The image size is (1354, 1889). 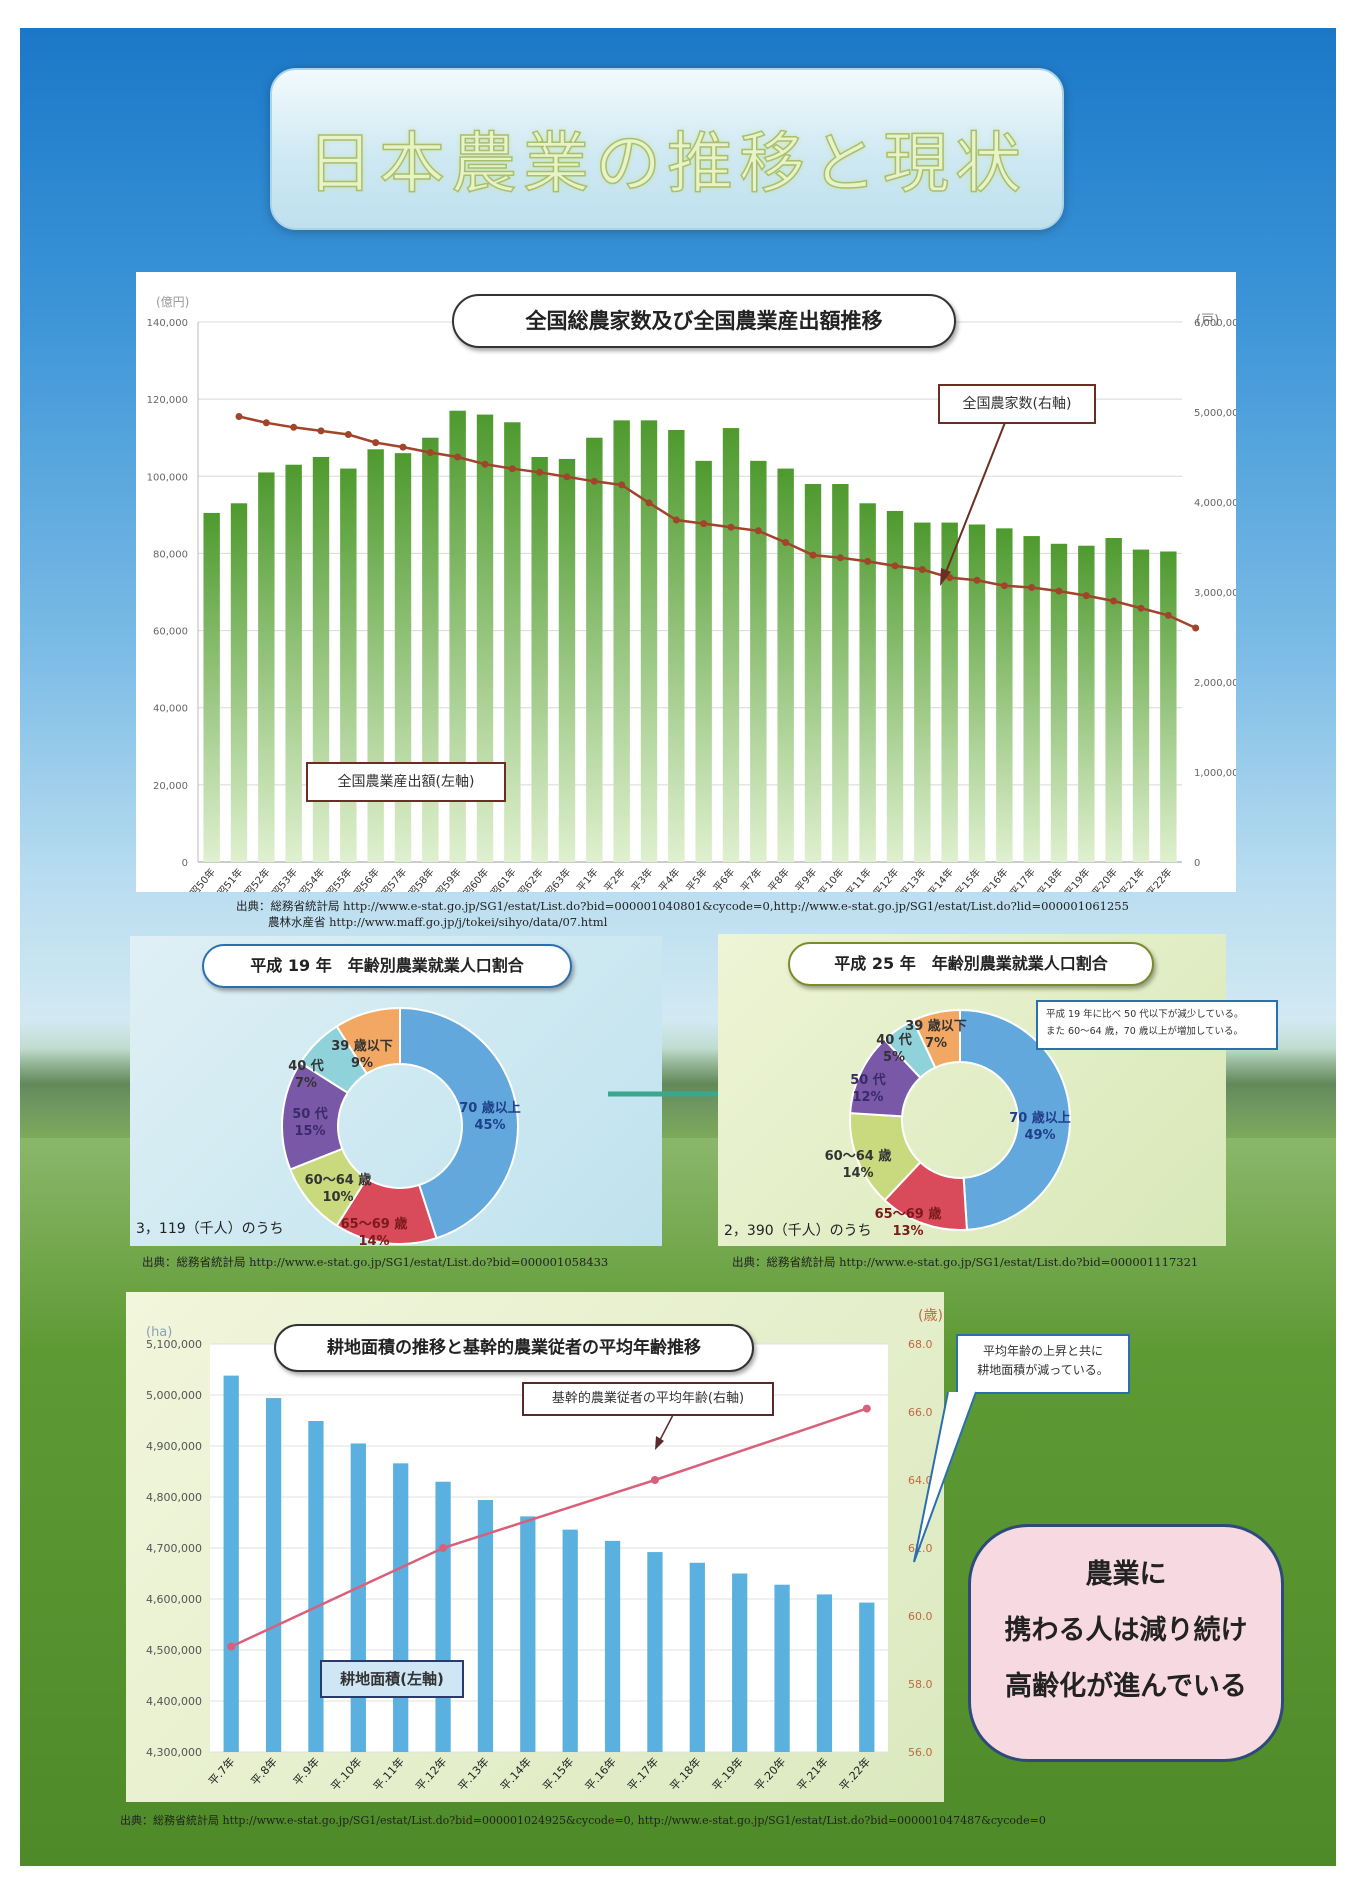 What do you see at coordinates (338, 1180) in the screenshot?
I see `chart2-slice-label: 60～64 歳` at bounding box center [338, 1180].